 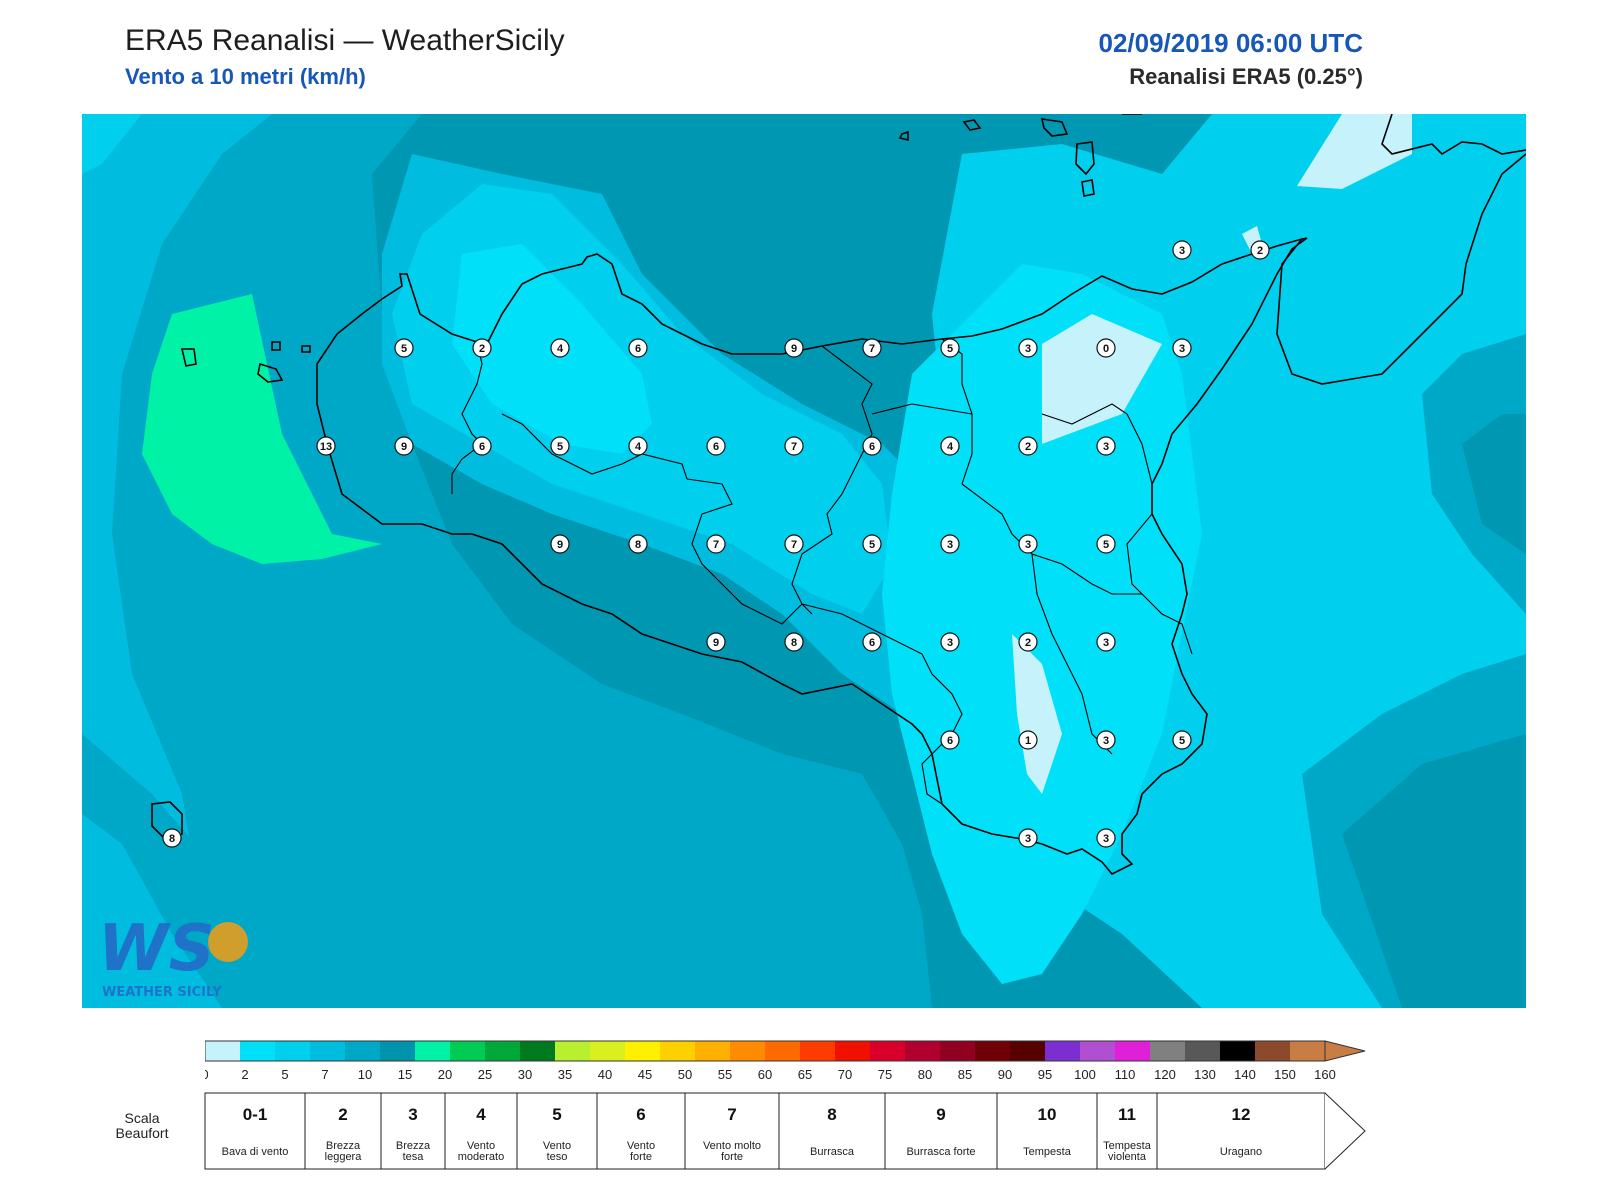 What do you see at coordinates (832, 1131) in the screenshot?
I see `beaufort-class: 8 Burrasca` at bounding box center [832, 1131].